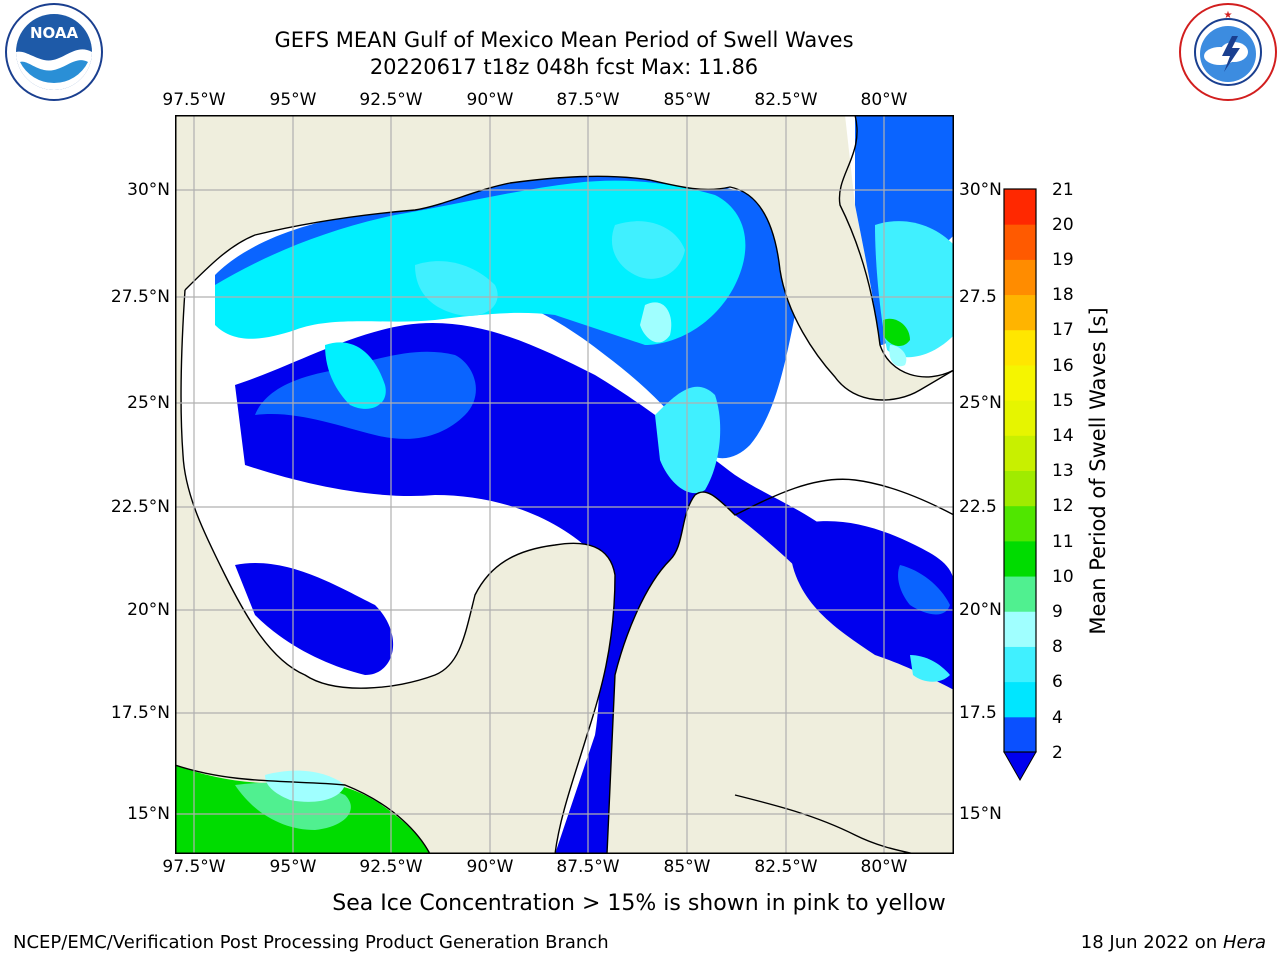 Image resolution: width=1280 pixels, height=960 pixels. What do you see at coordinates (980, 403) in the screenshot?
I see `lat-label-right: 25°N` at bounding box center [980, 403].